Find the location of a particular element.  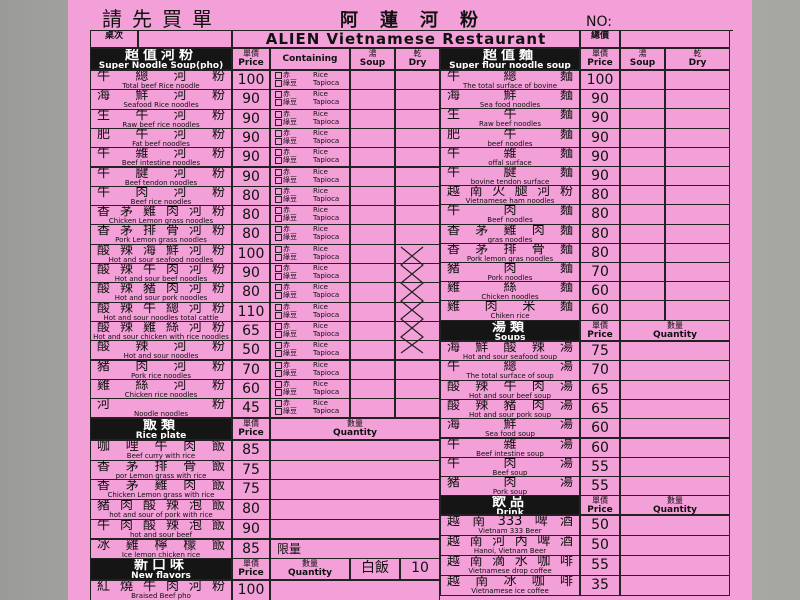

soup-header-zh: 湯 is located at coordinates (642, 53).